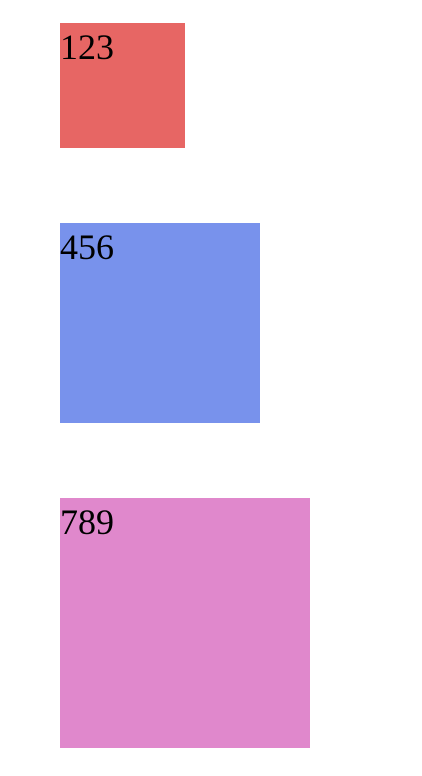  Describe the element at coordinates (122, 85) in the screenshot. I see `box-123: 123` at that location.